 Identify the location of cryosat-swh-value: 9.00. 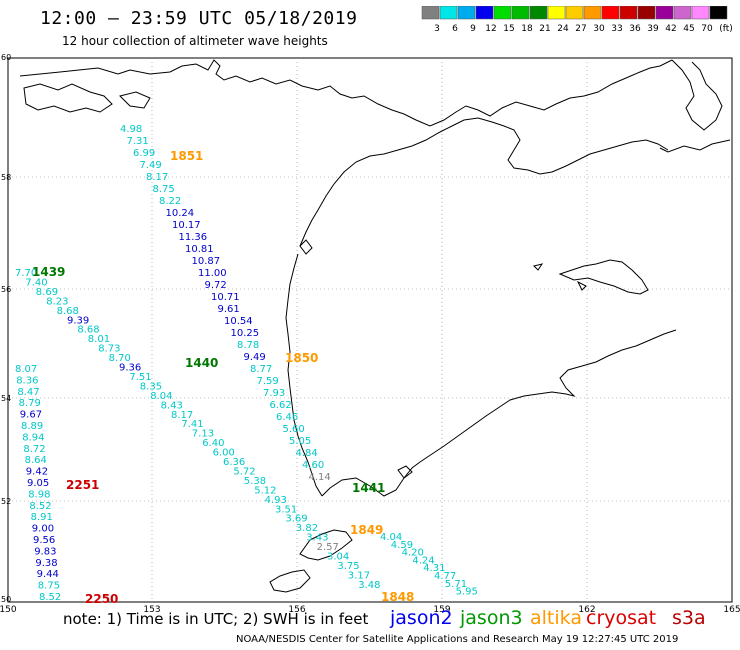
(43, 529).